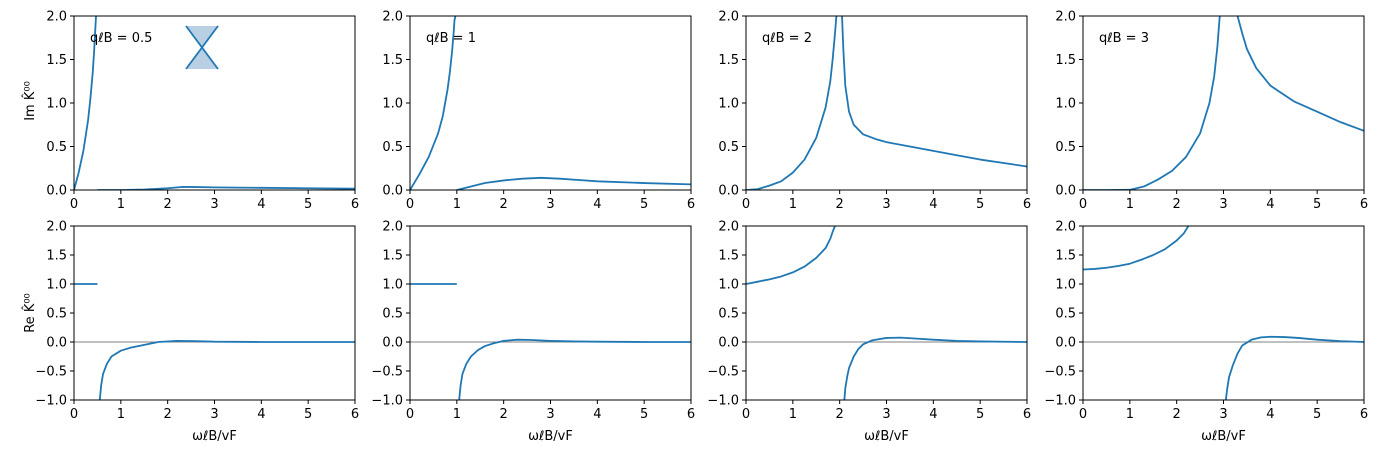  I want to click on panel-im-4: 0 1 2 3 4 5 6 0.0 0.5 1.0 1.5 2.0 qℓB = 3, so click(1211, 111).